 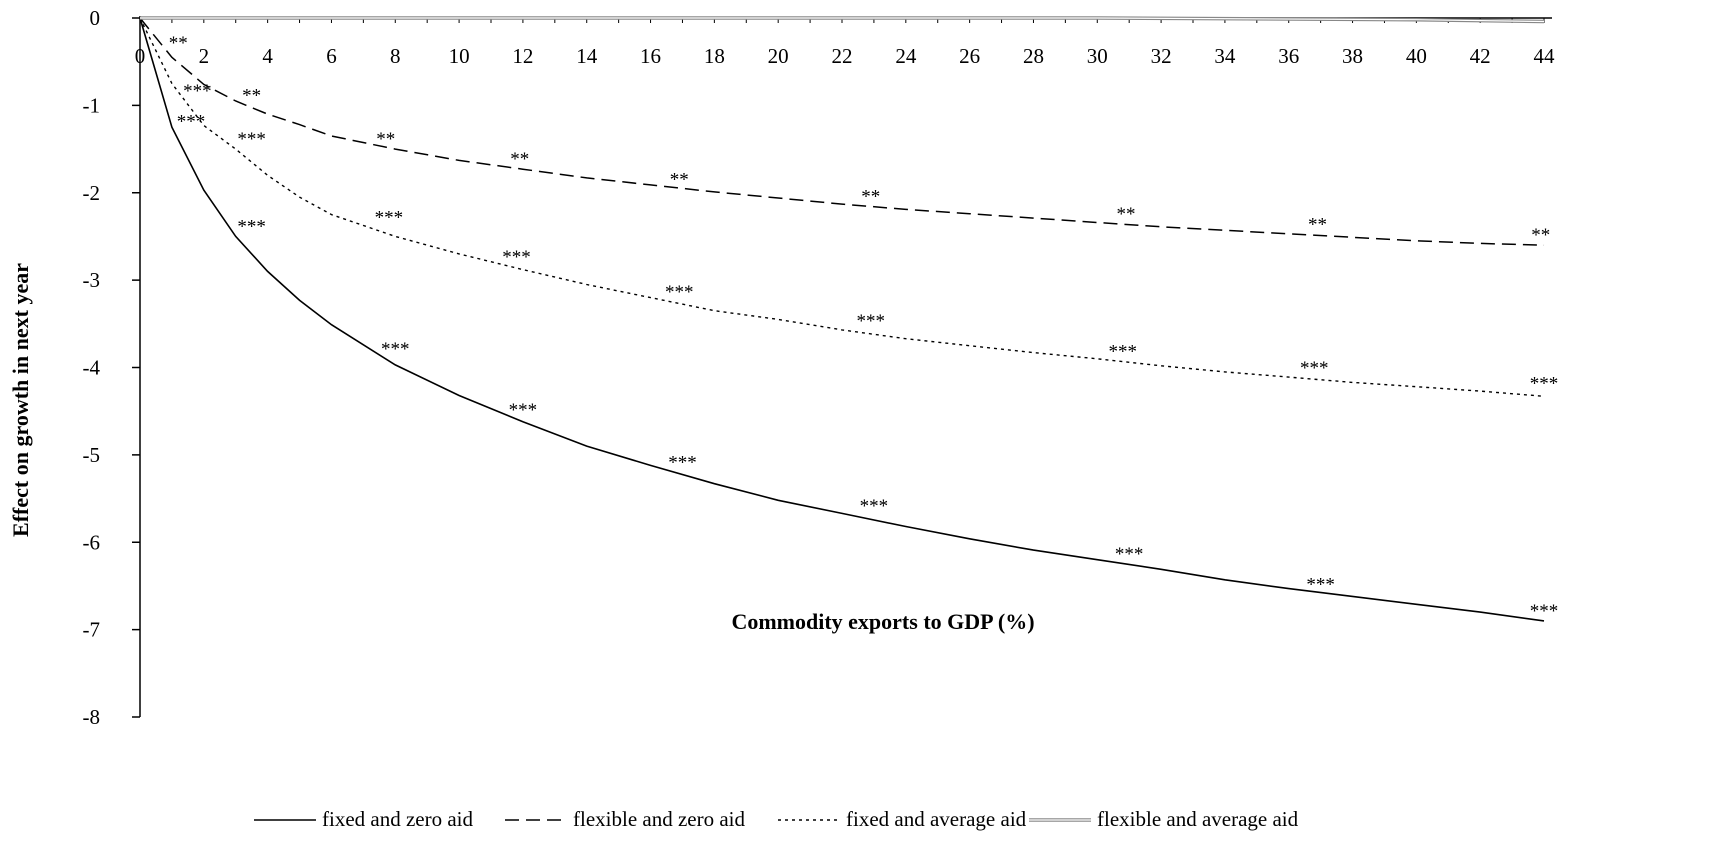 What do you see at coordinates (92, 368) in the screenshot?
I see `y-tick-label: -4` at bounding box center [92, 368].